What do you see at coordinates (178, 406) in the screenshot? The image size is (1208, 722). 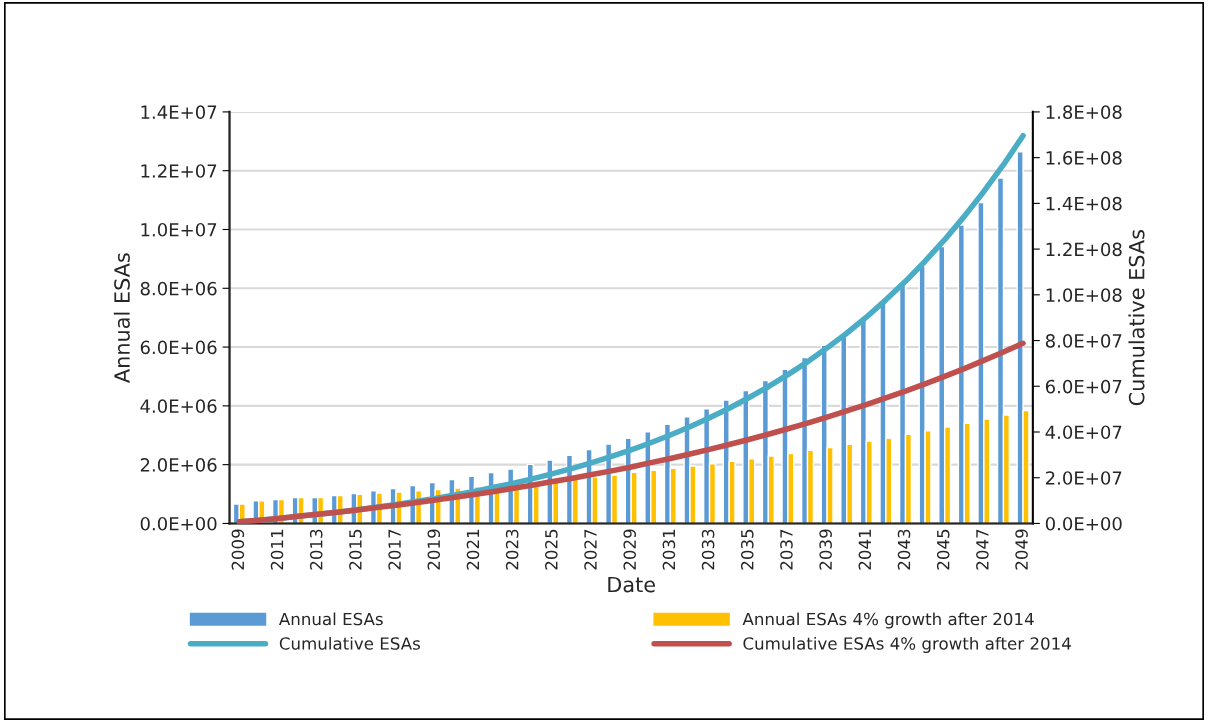 I see `y-tick-label: 4.0E+06` at bounding box center [178, 406].